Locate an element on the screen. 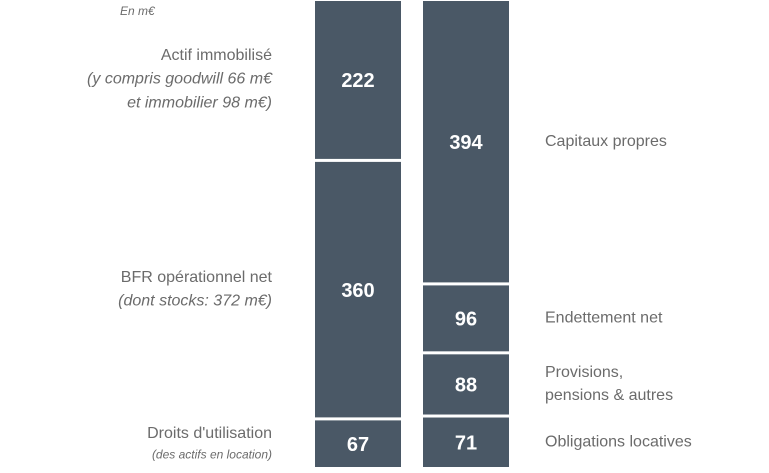 This screenshot has height=473, width=769. value-label: 67 is located at coordinates (358, 445).